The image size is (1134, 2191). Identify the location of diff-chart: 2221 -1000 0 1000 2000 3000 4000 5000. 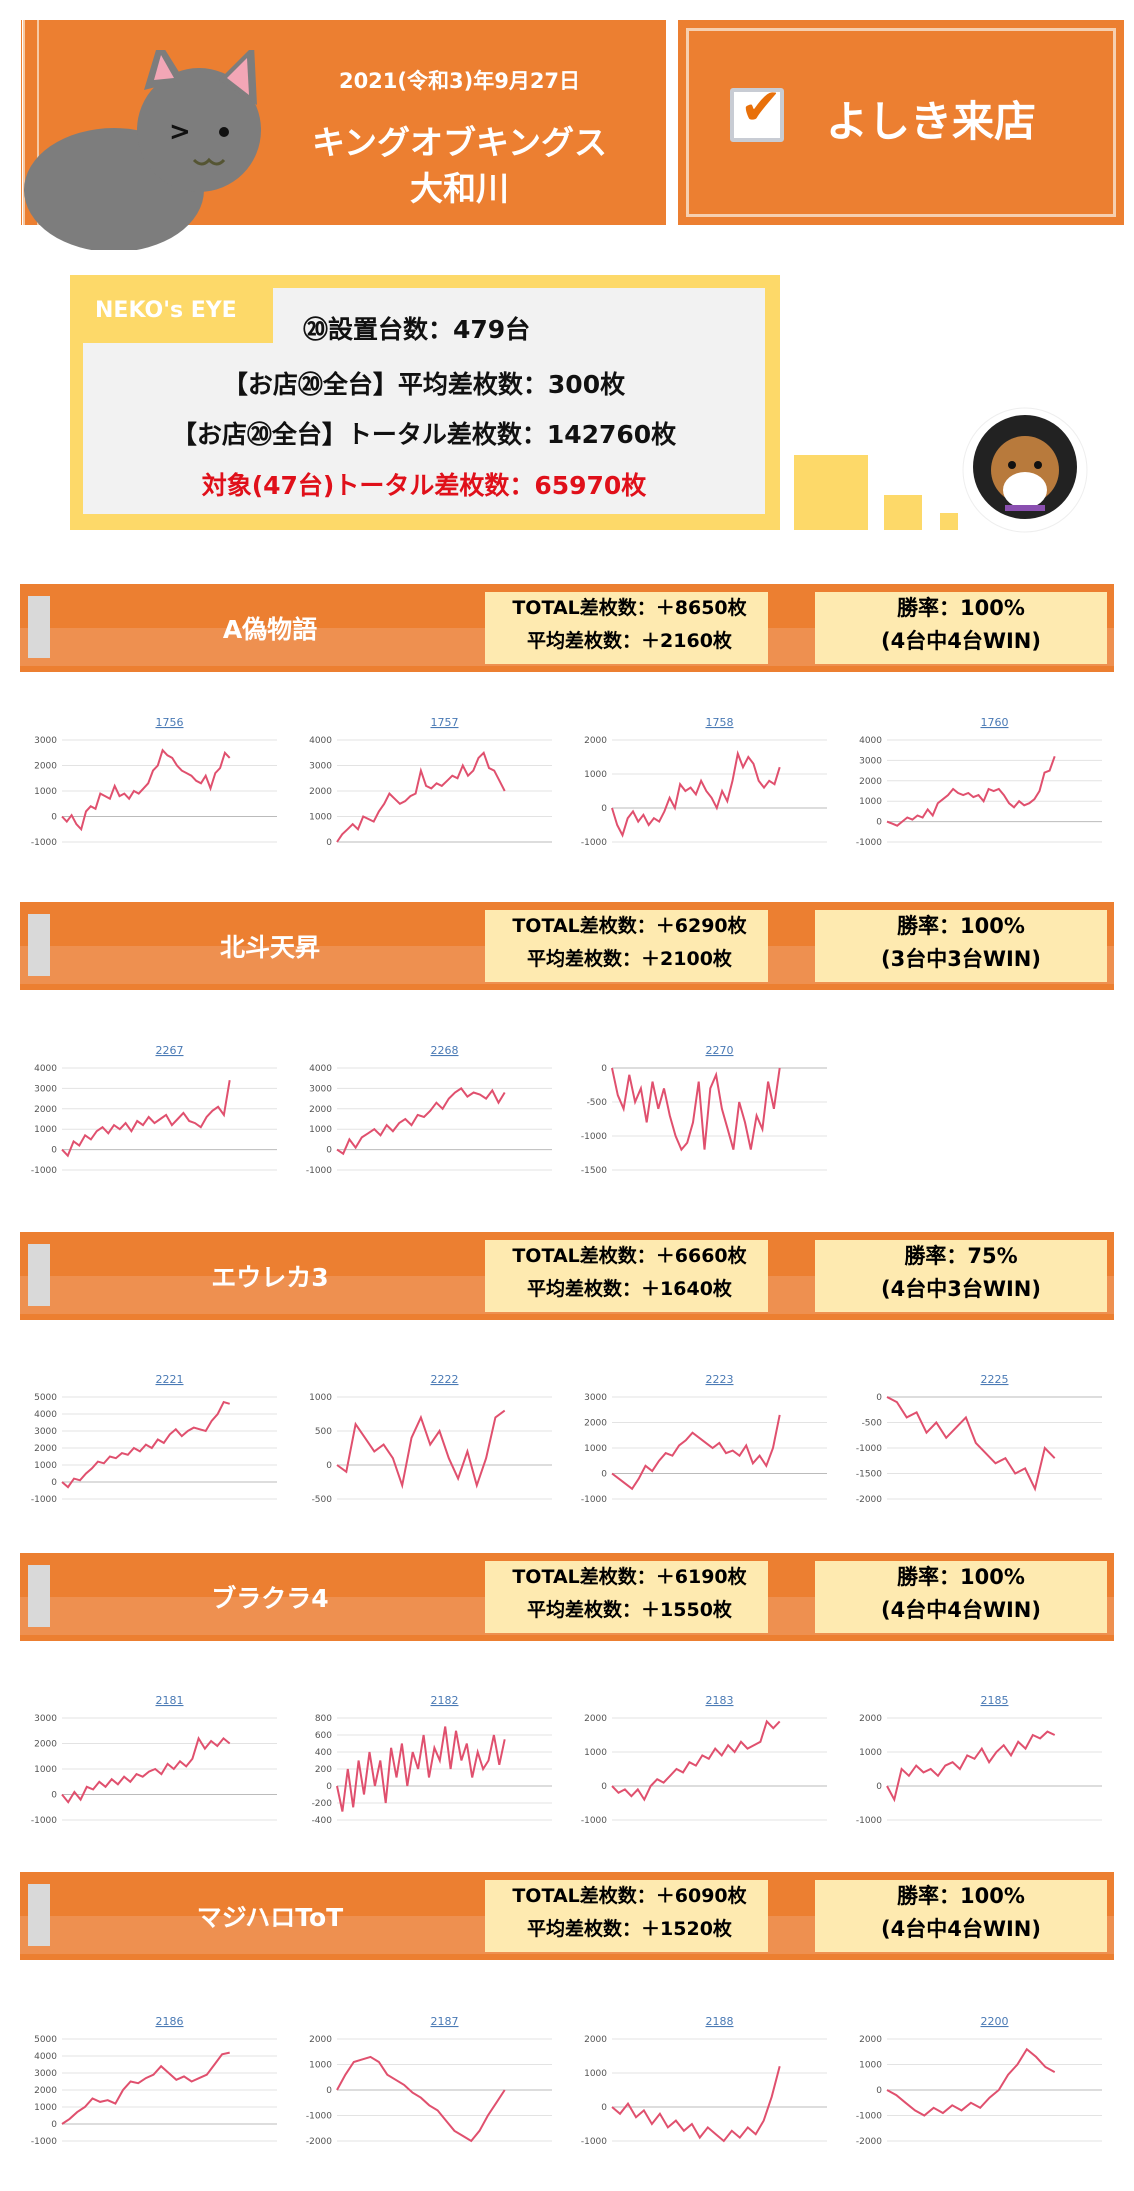
(154, 1439).